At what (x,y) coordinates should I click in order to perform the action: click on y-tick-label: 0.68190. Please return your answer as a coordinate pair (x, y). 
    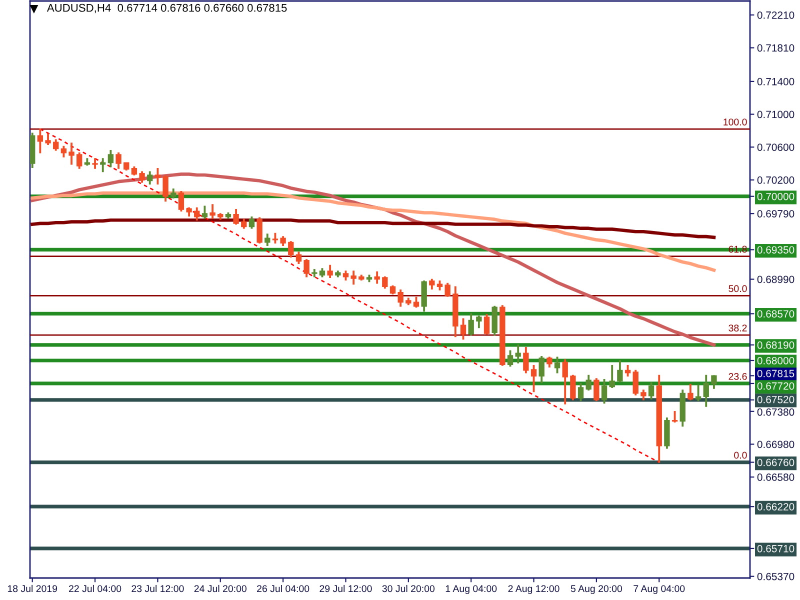
    Looking at the image, I should click on (775, 345).